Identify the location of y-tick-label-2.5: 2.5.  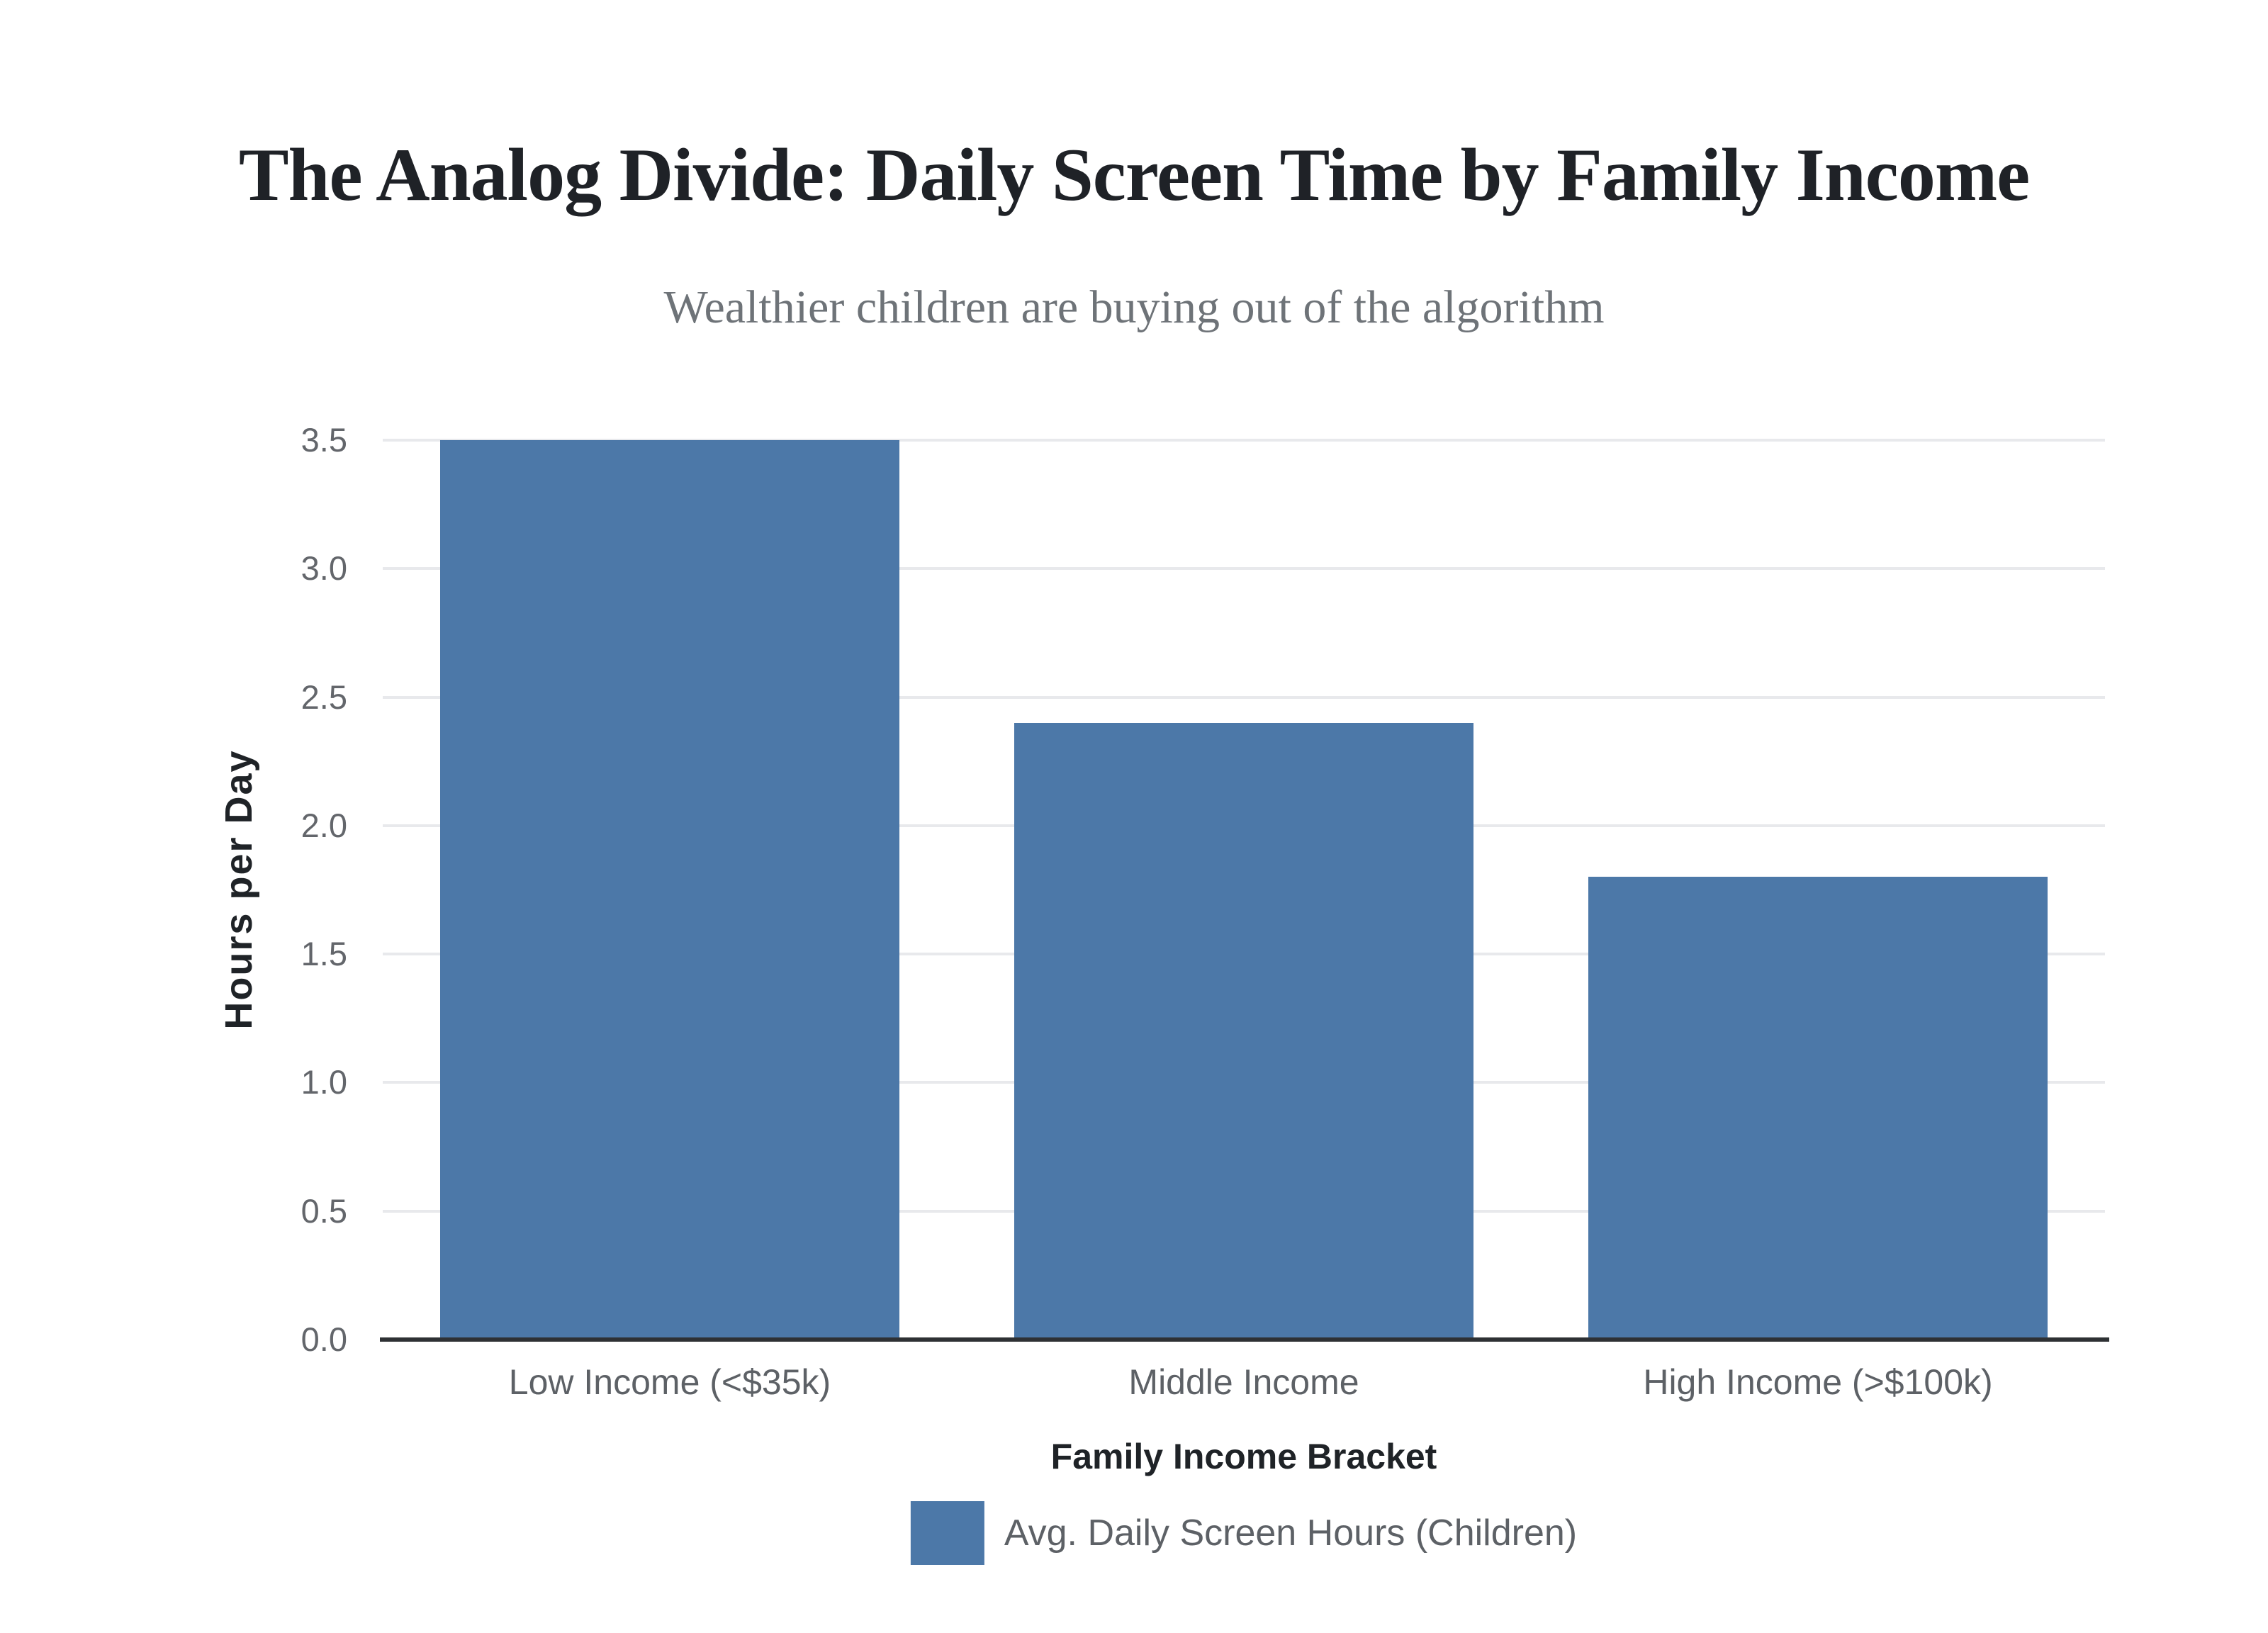
(324, 697).